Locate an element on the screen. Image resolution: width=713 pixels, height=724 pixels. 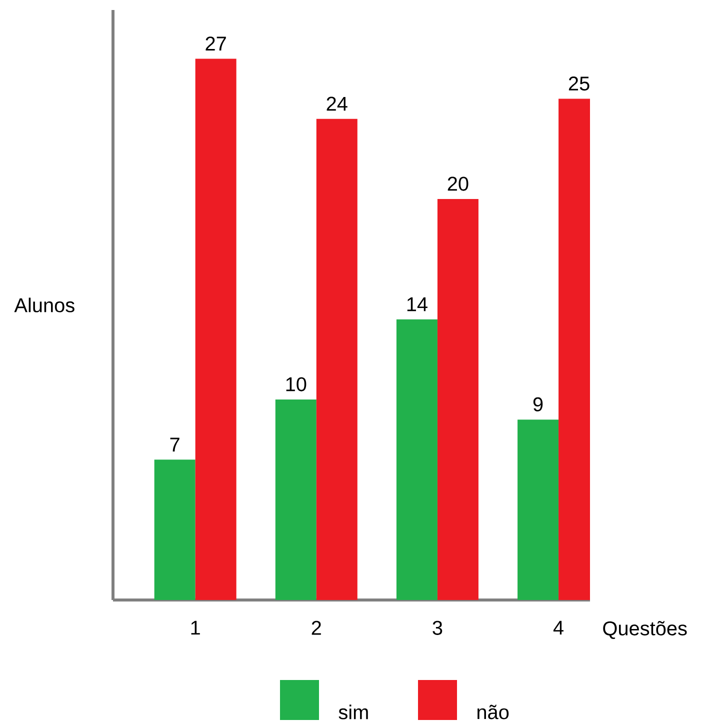
data-label: 10 is located at coordinates (296, 384).